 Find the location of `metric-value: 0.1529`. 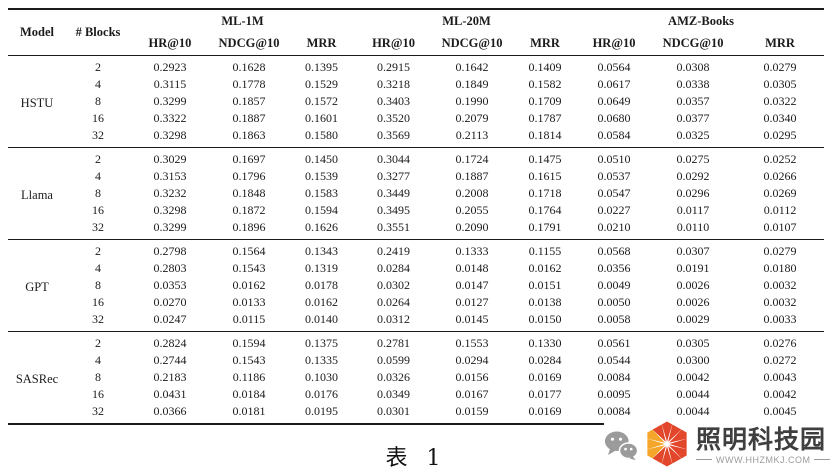

metric-value: 0.1529 is located at coordinates (322, 84).